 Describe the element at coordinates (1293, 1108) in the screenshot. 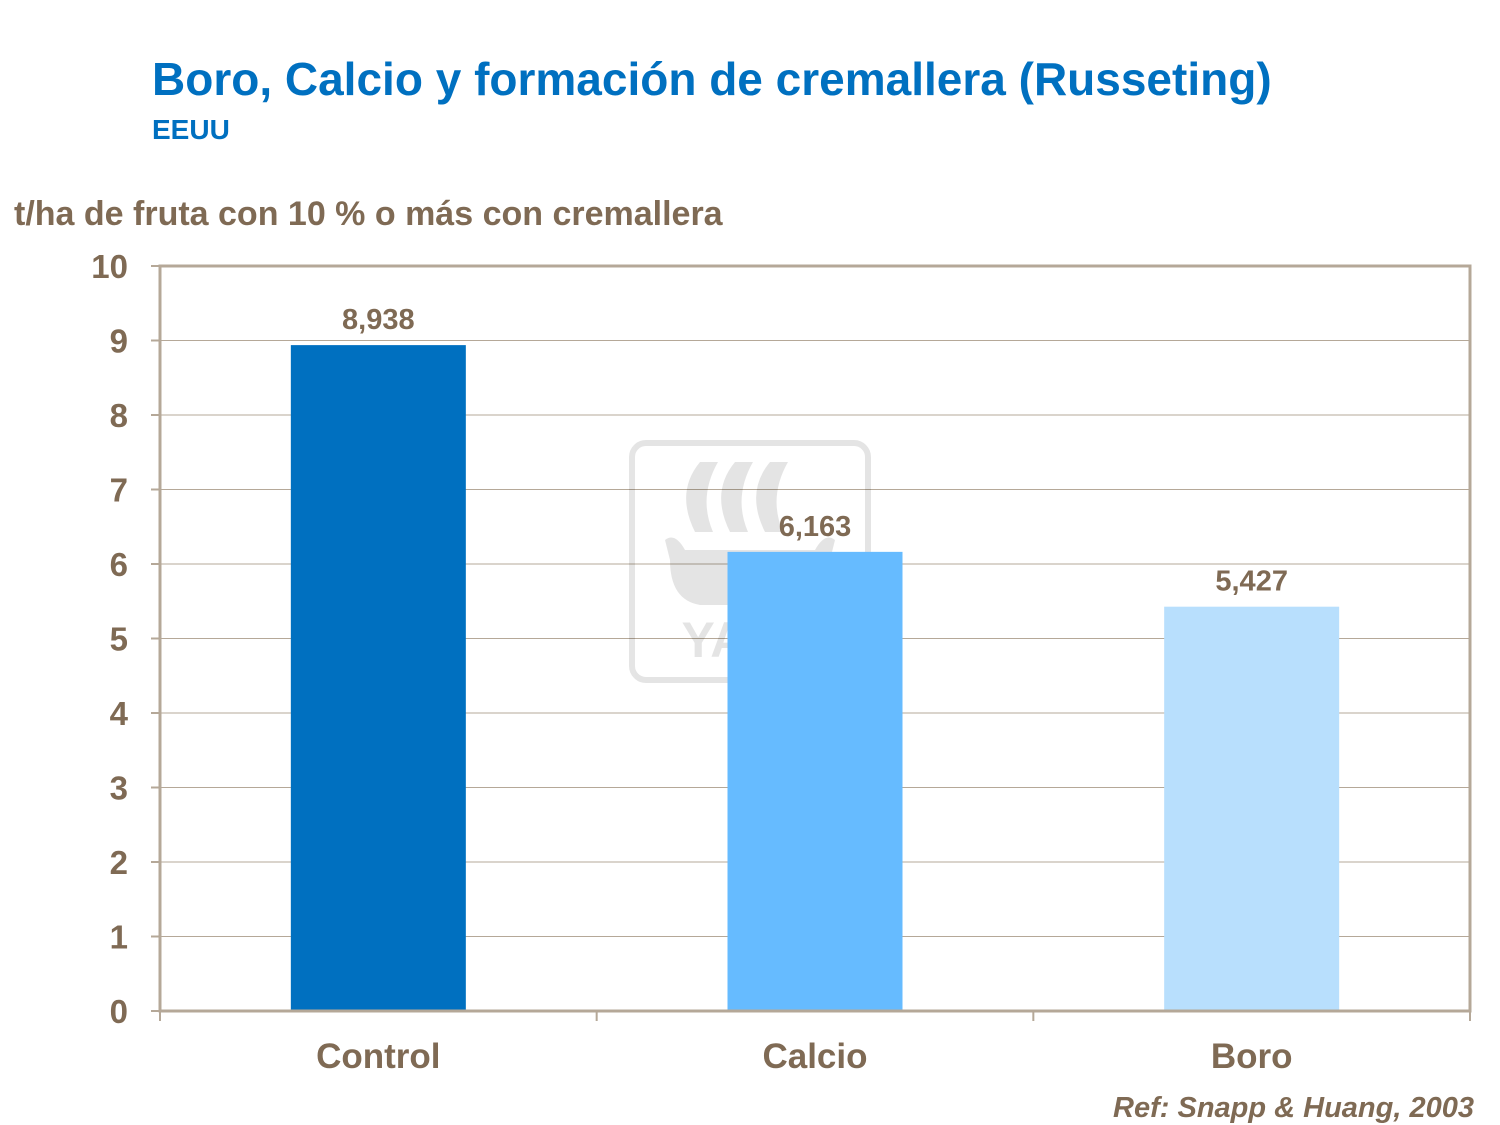

I see `reference-citation: Ref: Snapp & Huang, 2003` at that location.